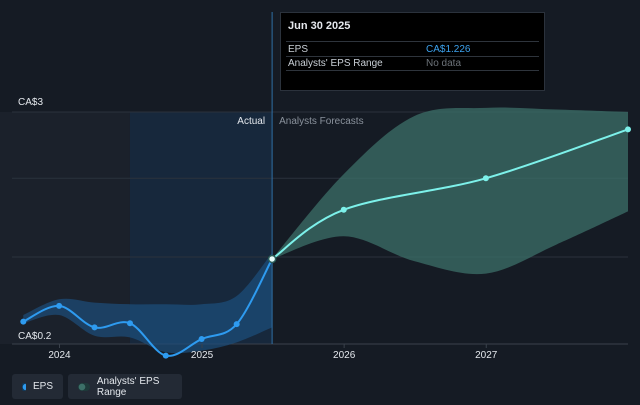  I want to click on eps-legend-dot, so click(24, 386).